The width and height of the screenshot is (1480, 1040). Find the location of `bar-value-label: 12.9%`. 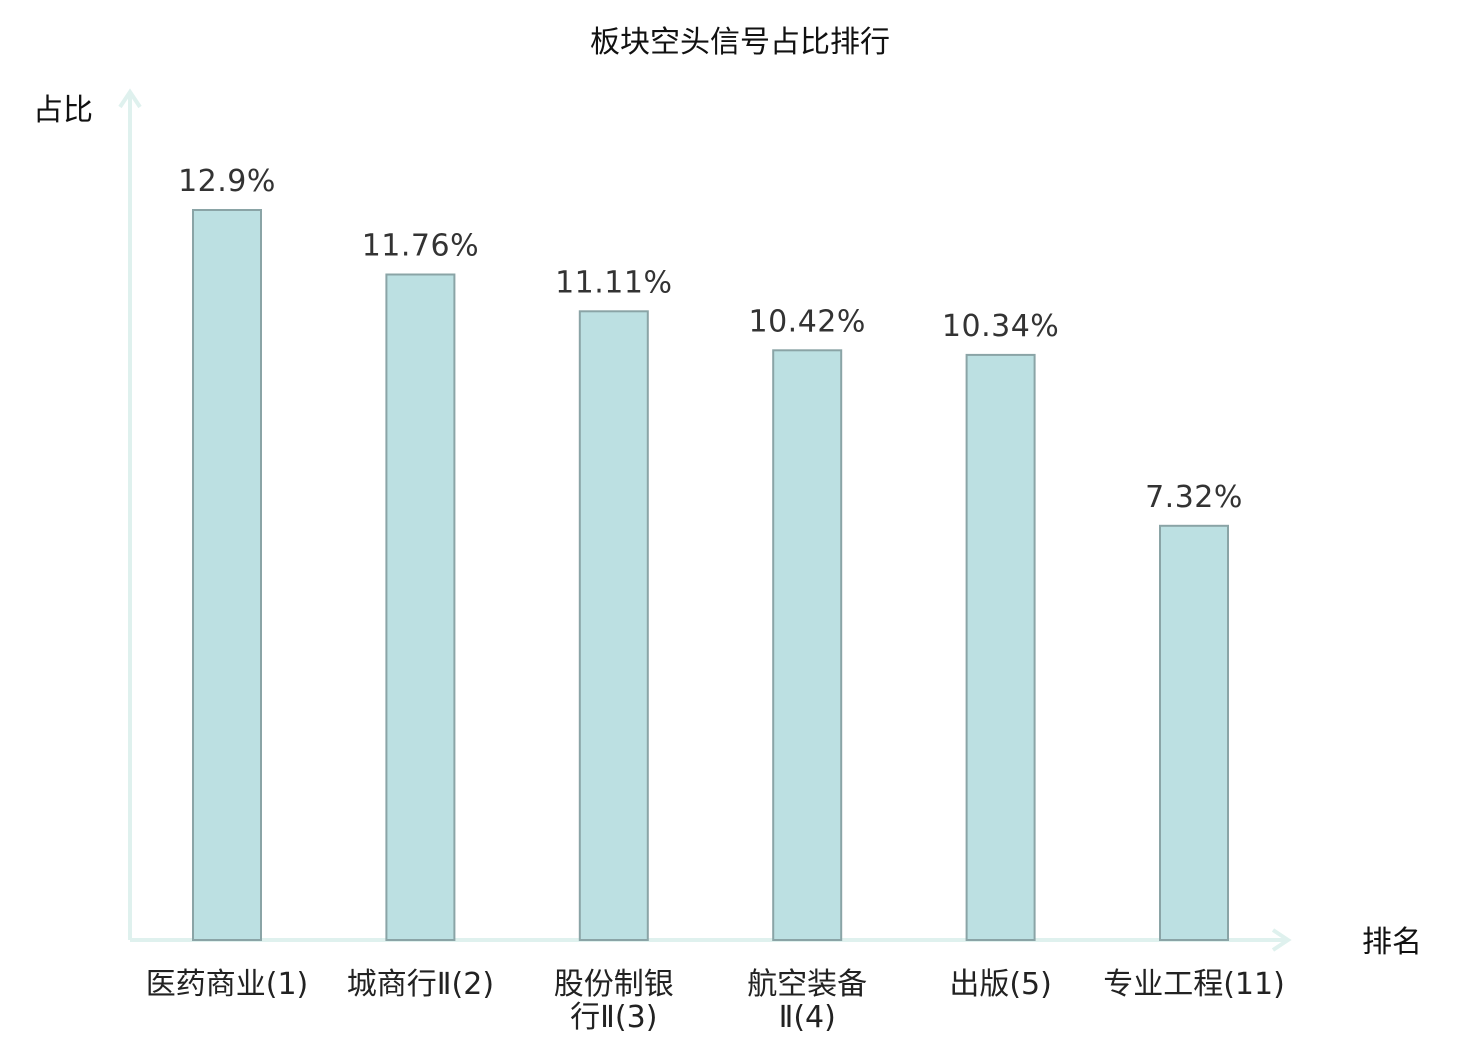

bar-value-label: 12.9% is located at coordinates (227, 181).